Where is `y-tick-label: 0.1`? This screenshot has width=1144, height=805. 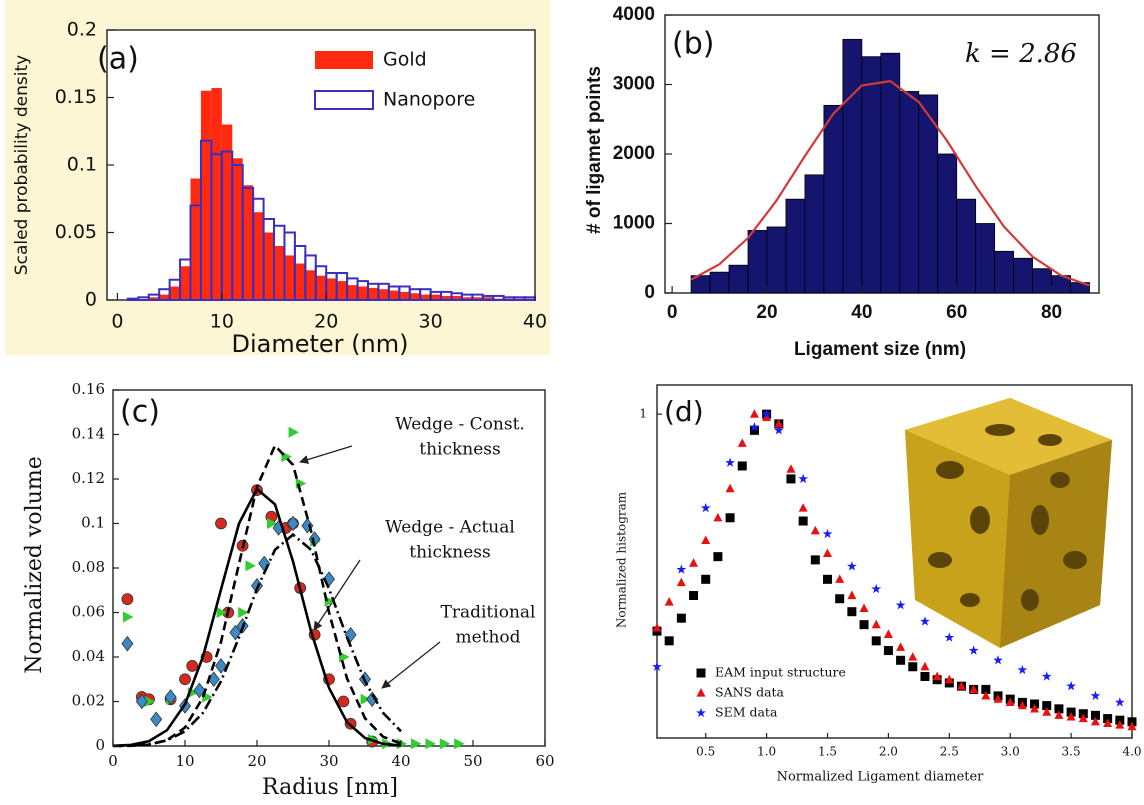
y-tick-label: 0.1 is located at coordinates (82, 165).